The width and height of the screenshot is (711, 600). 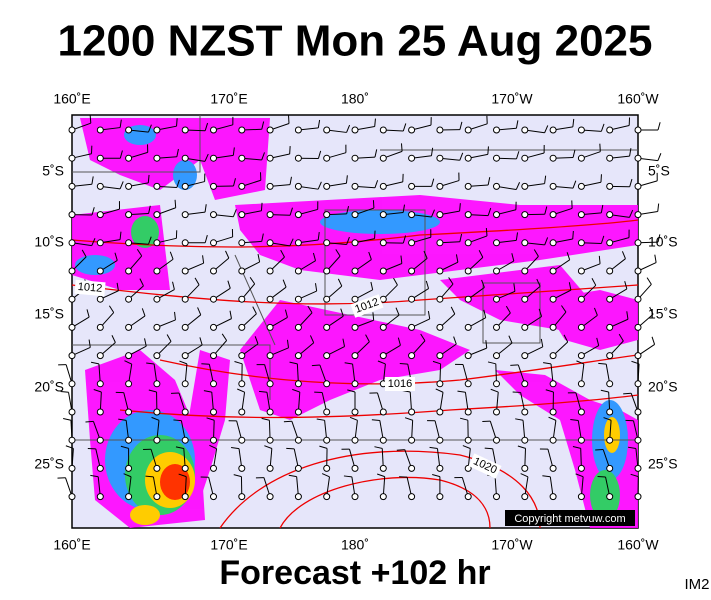 What do you see at coordinates (228, 545) in the screenshot?
I see `bottom-axis-label: 170˚E` at bounding box center [228, 545].